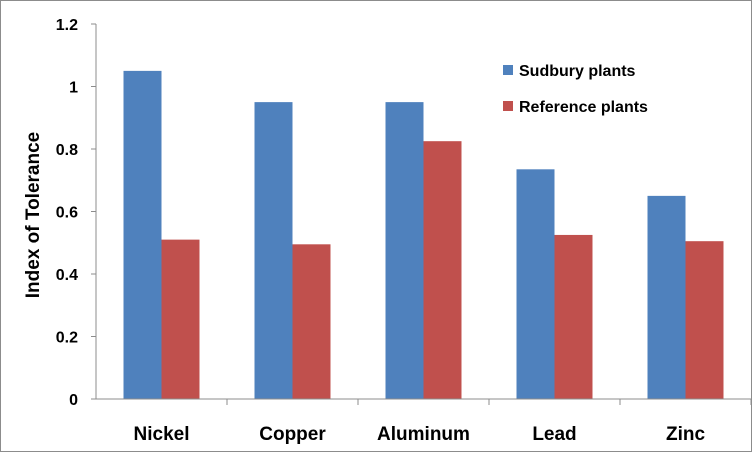  What do you see at coordinates (535, 284) in the screenshot?
I see `bar-sudbury-plants-lead` at bounding box center [535, 284].